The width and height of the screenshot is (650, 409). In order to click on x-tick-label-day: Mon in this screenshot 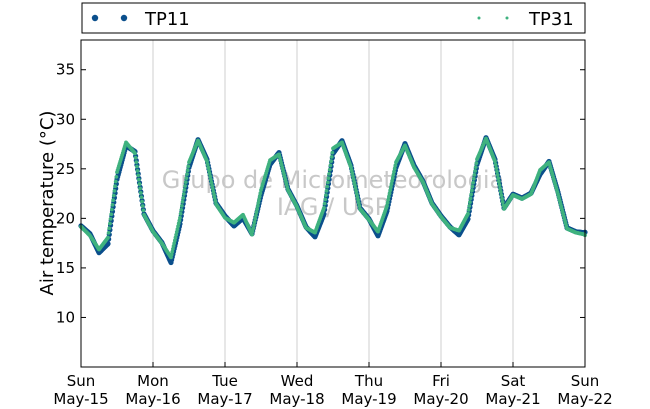, I will do `click(153, 381)`.